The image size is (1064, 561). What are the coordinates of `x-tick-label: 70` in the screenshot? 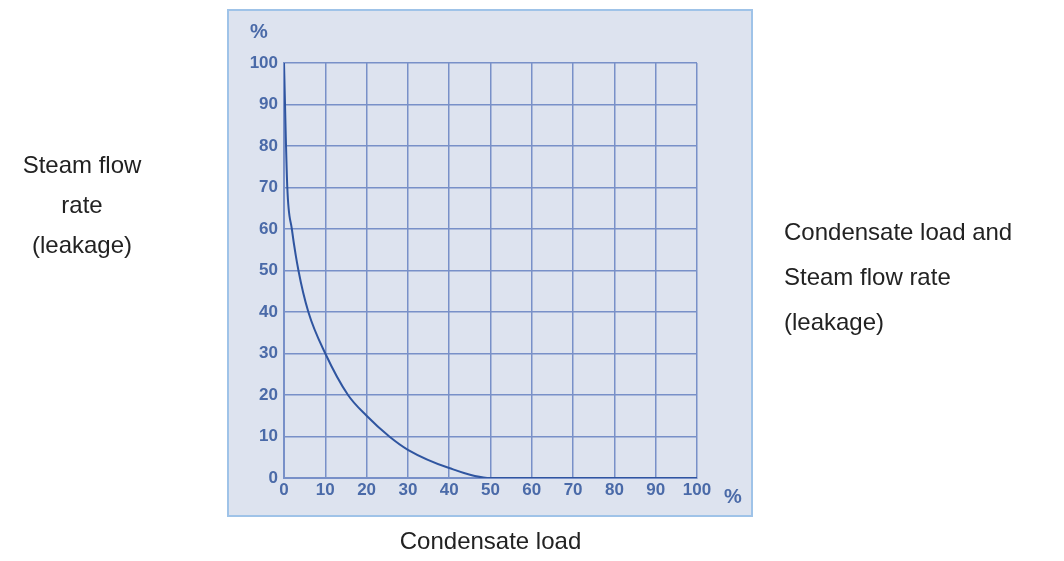 It's located at (573, 489).